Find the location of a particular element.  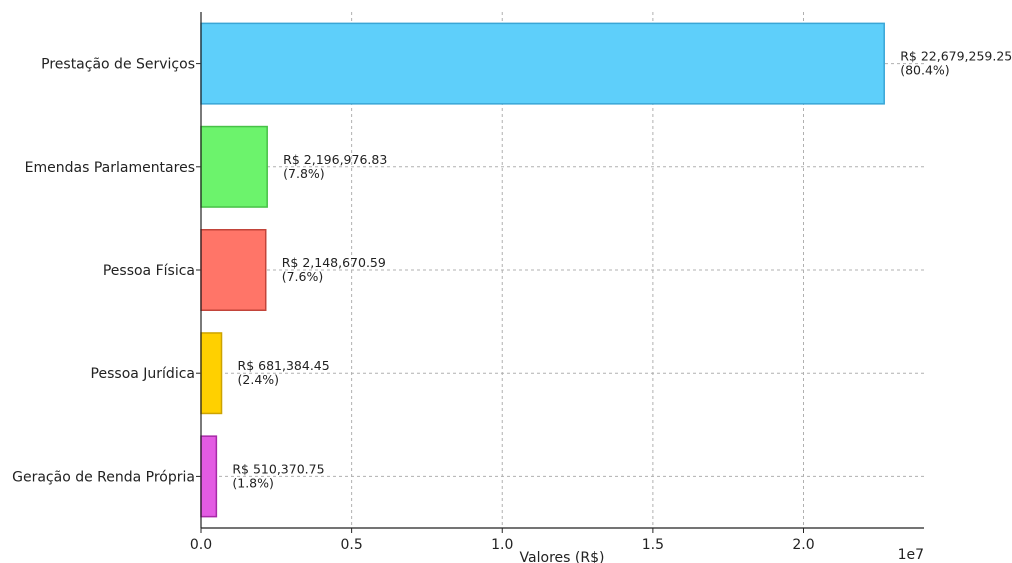

category-label: Prestação de Serviços is located at coordinates (118, 65).